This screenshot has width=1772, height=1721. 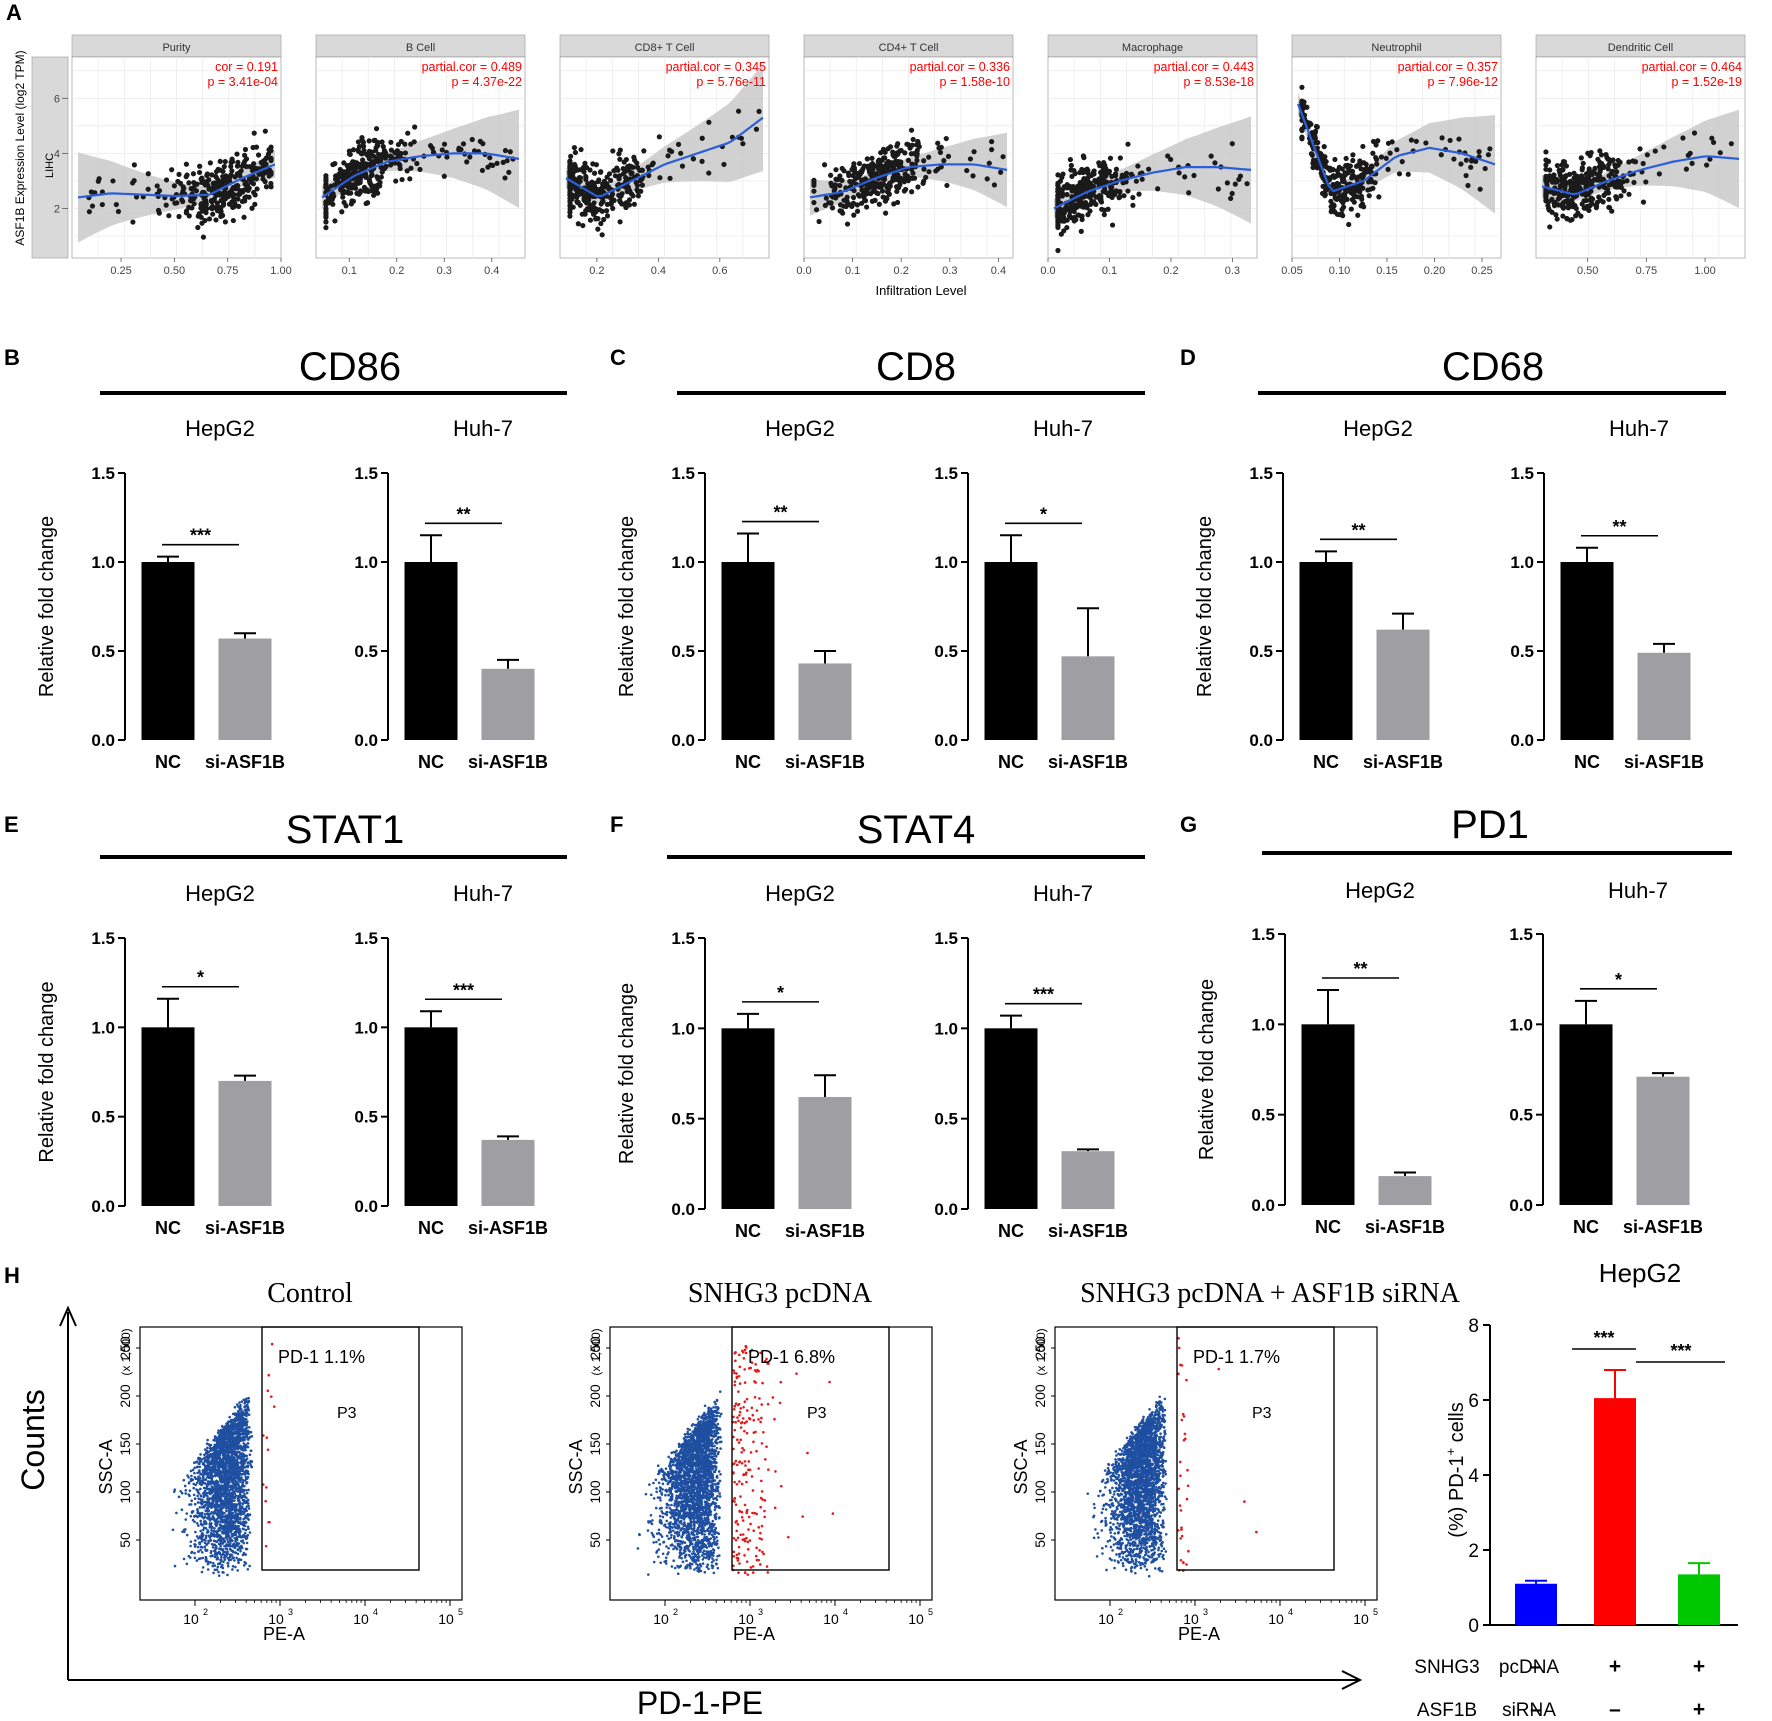 I want to click on facet-stat-cor: partial.cor = 0.443, so click(x=1204, y=67).